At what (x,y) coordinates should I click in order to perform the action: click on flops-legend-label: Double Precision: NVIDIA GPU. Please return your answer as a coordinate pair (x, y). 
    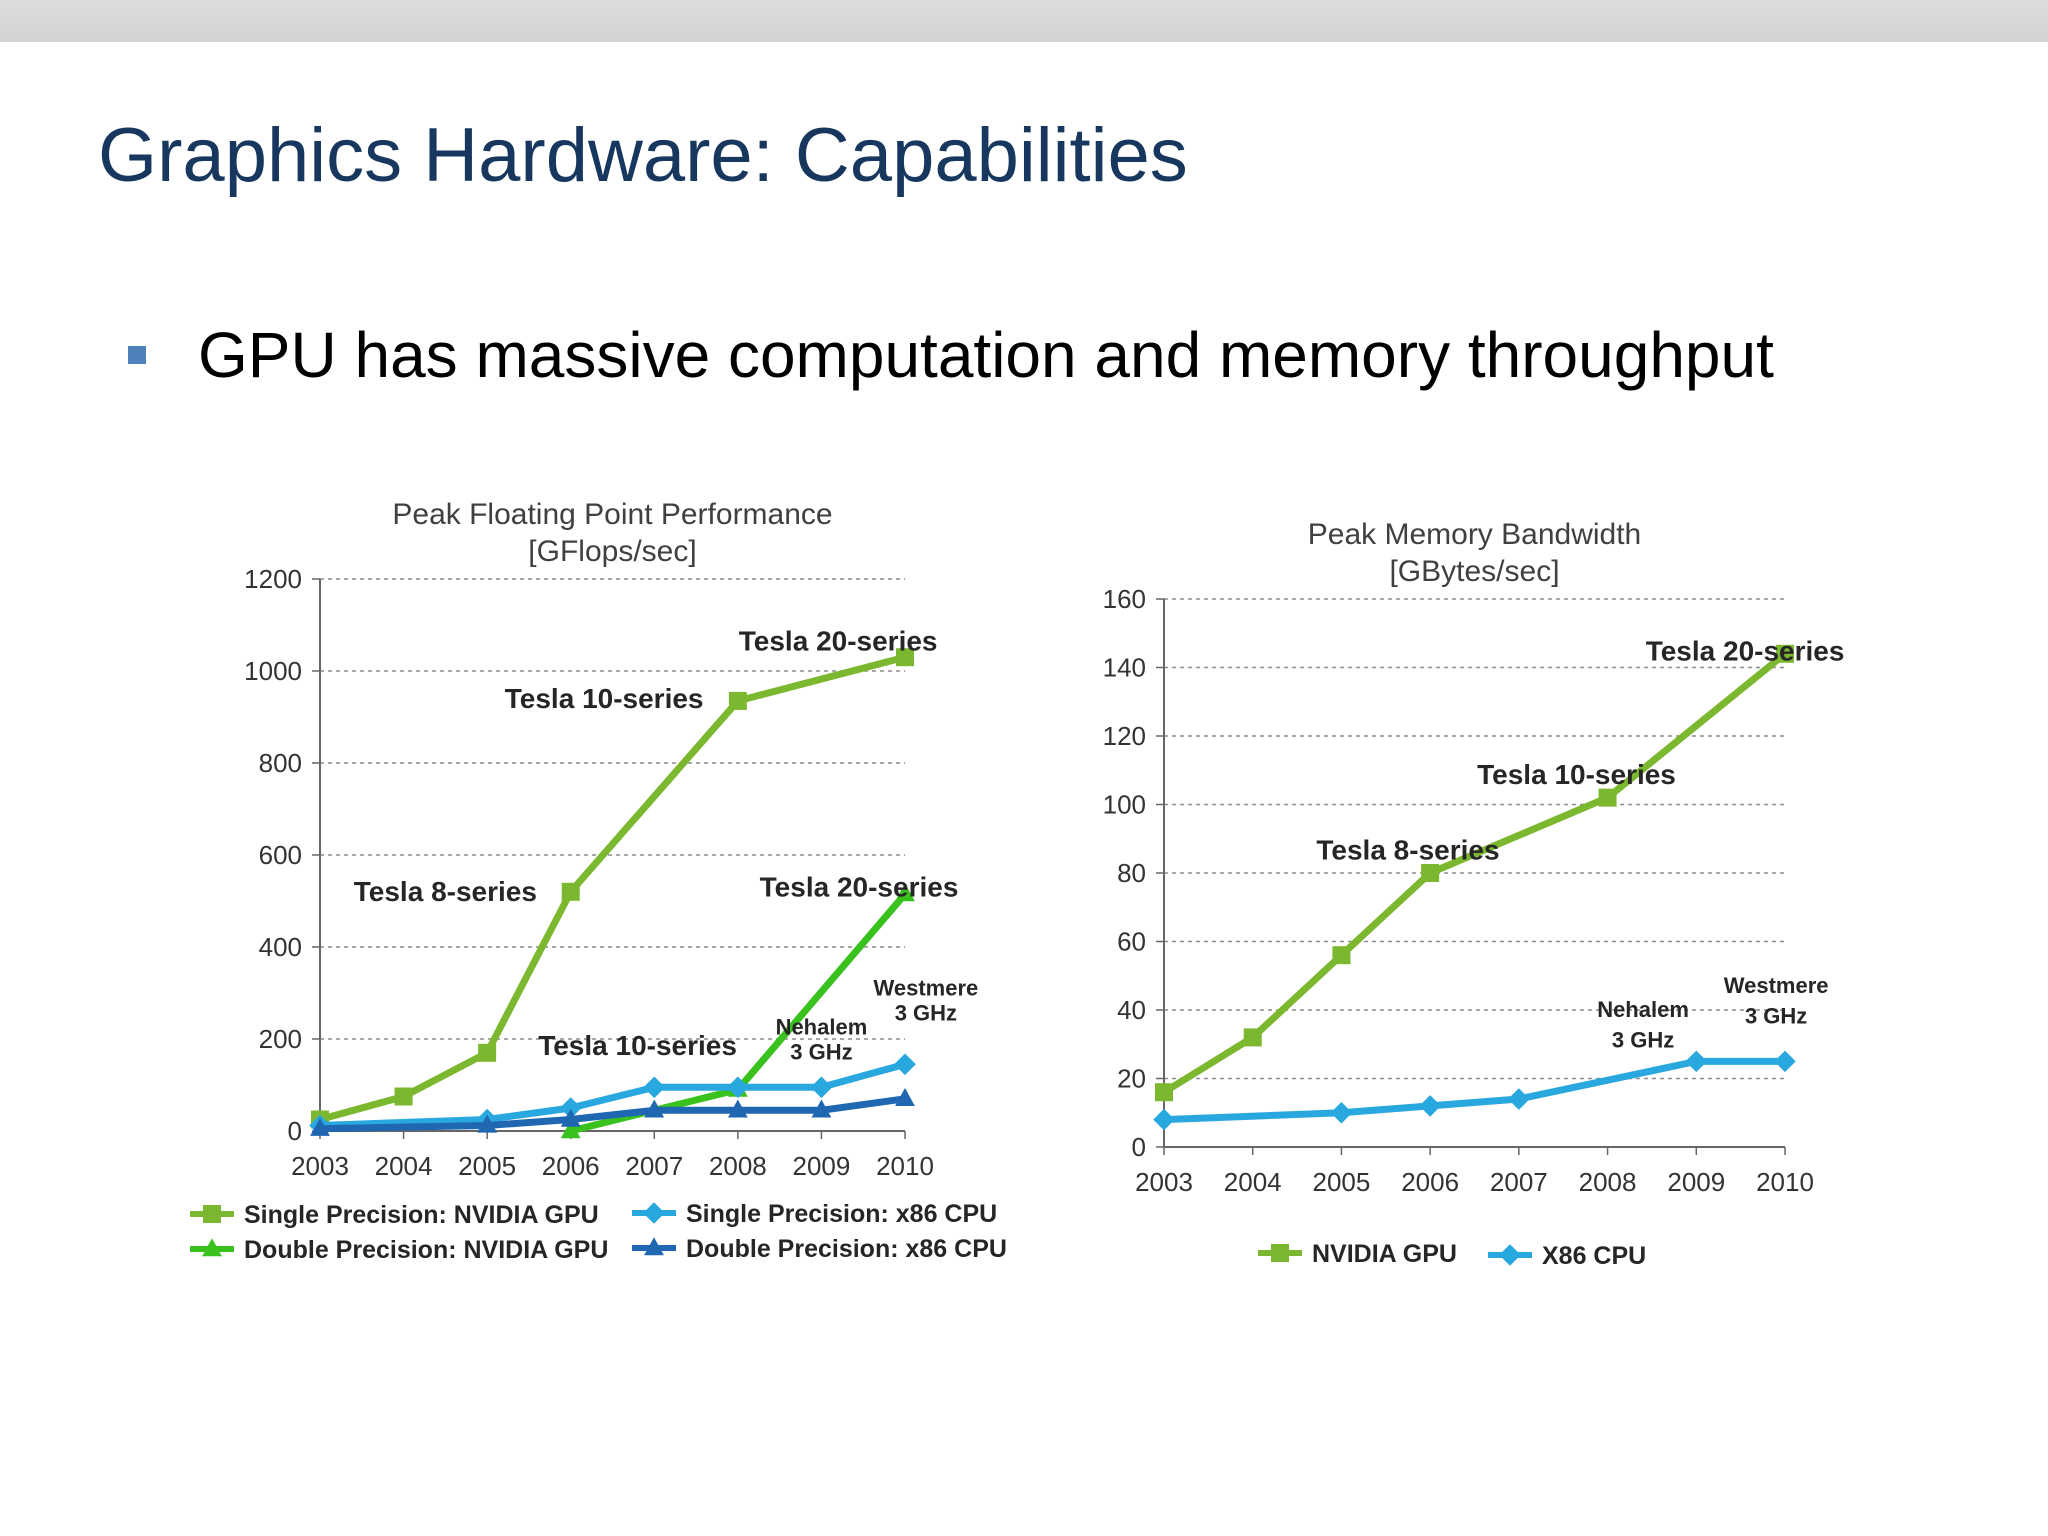
    Looking at the image, I should click on (426, 1250).